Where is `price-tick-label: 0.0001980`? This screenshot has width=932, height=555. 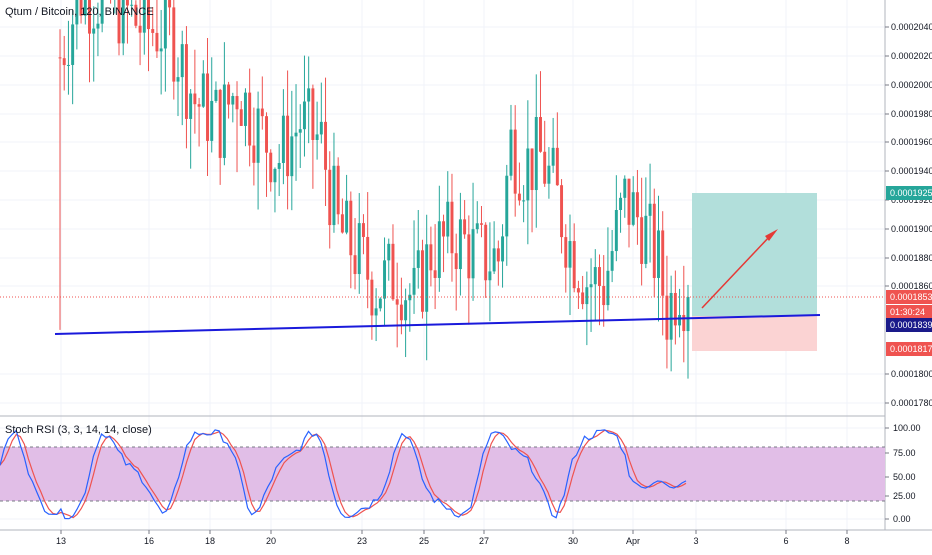
price-tick-label: 0.0001980 is located at coordinates (911, 114).